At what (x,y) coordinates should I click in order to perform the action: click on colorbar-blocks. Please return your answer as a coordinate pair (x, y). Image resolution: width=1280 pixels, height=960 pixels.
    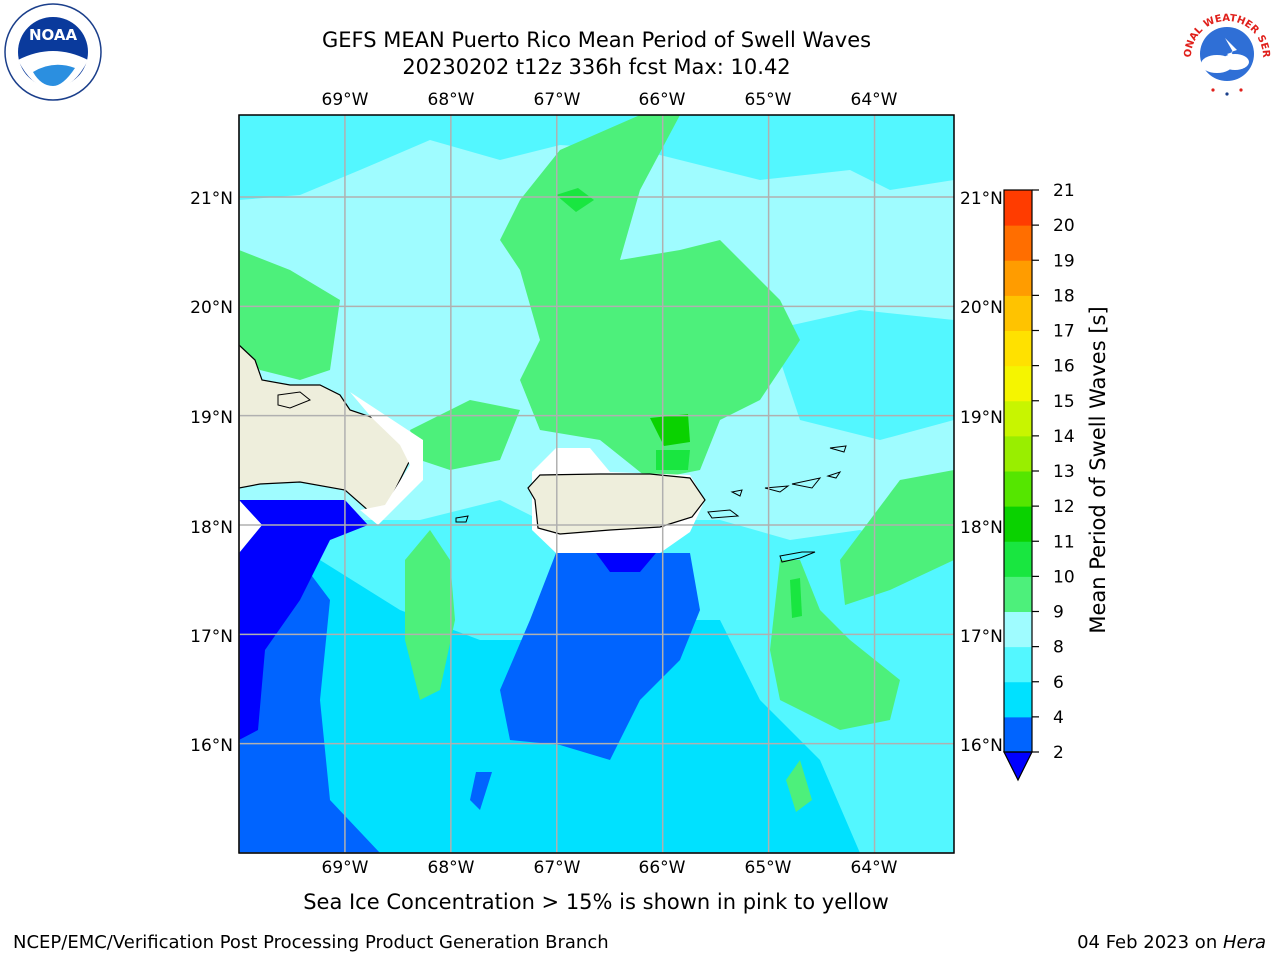
    Looking at the image, I should click on (1018, 471).